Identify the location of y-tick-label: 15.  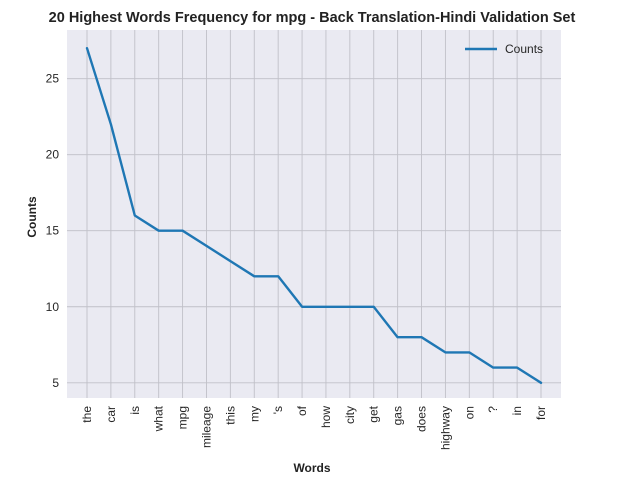
(53, 231).